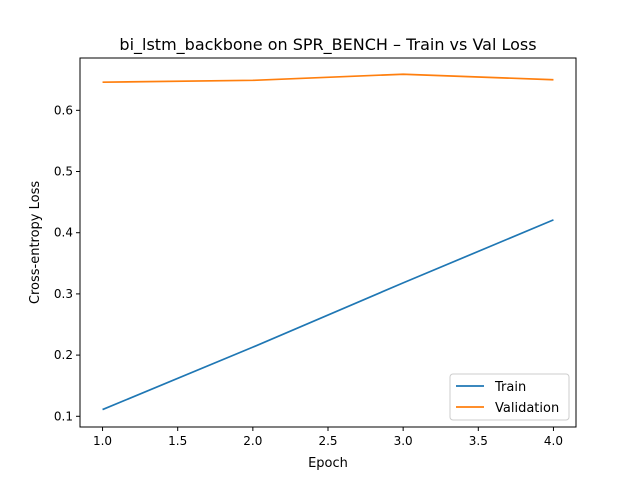  I want to click on x-axis-ticks: 1.0 1.5 2.0 2.5 3.0 3.5 4.0, so click(328, 437).